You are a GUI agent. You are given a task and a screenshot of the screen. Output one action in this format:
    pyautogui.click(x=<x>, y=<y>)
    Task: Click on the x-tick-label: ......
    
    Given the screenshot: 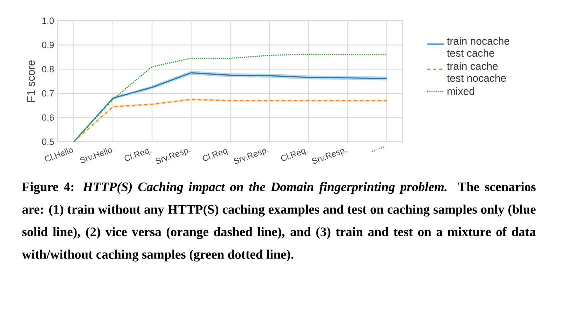 What is the action you would take?
    pyautogui.click(x=378, y=149)
    